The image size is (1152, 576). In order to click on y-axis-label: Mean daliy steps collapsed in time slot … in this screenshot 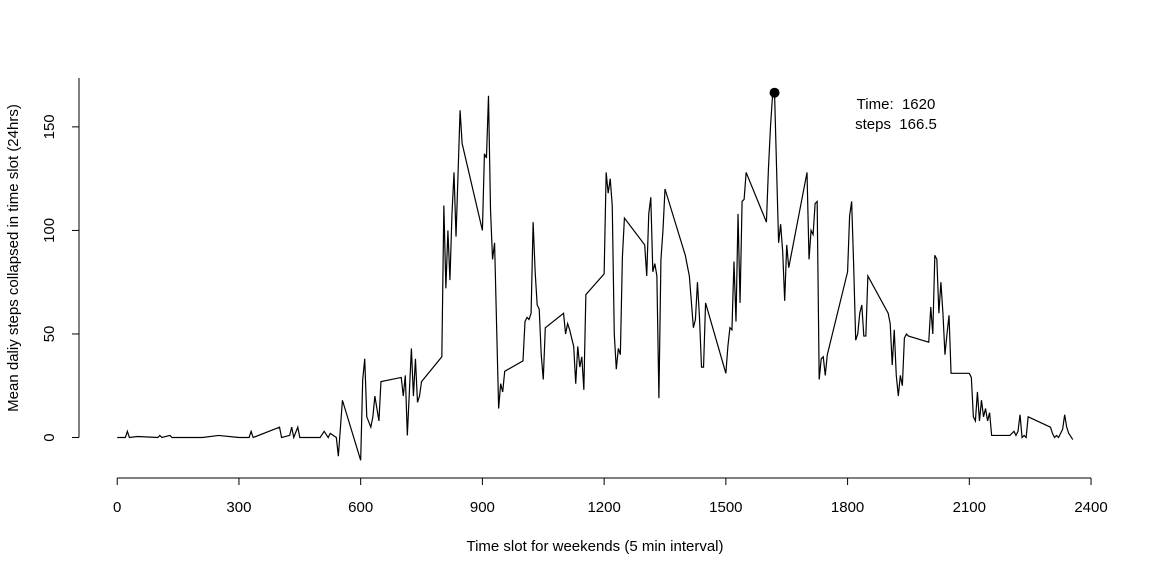, I will do `click(13, 258)`.